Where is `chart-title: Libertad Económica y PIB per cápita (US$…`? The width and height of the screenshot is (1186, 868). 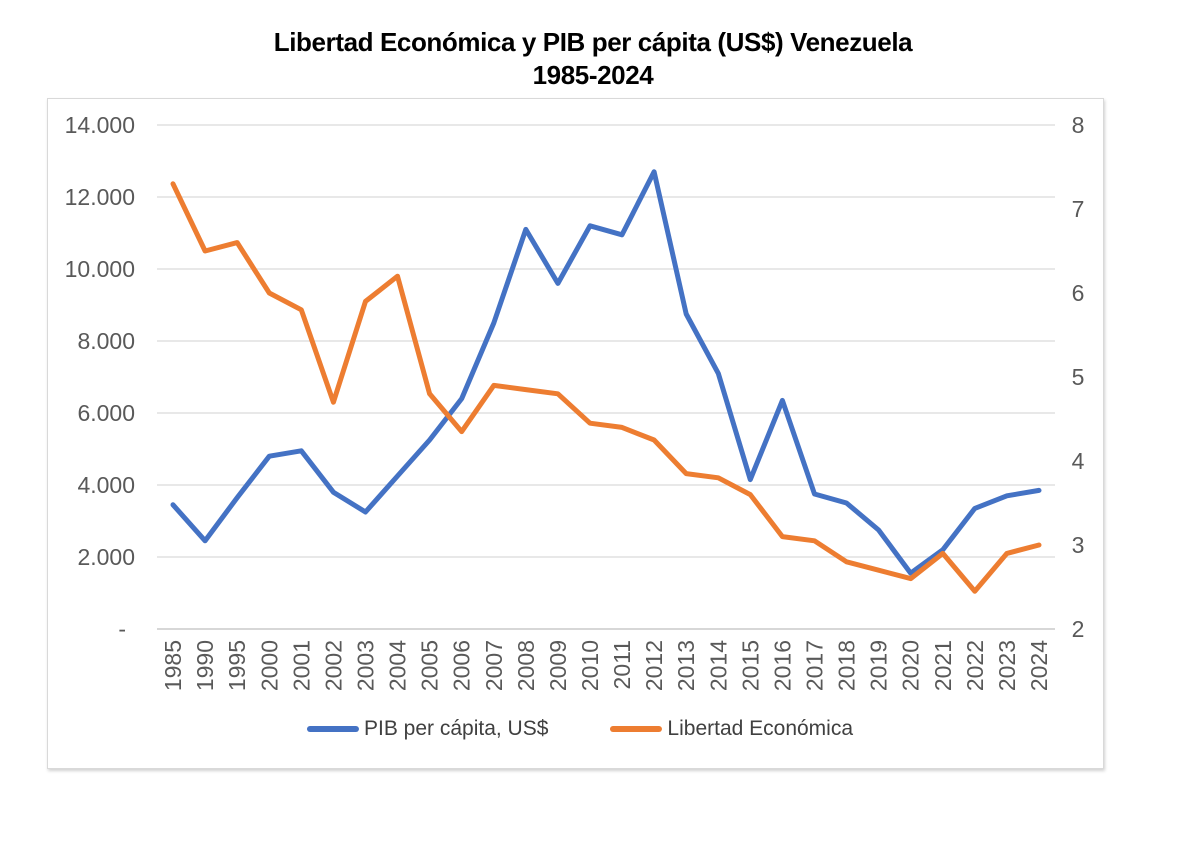 chart-title: Libertad Económica y PIB per cápita (US$… is located at coordinates (593, 59).